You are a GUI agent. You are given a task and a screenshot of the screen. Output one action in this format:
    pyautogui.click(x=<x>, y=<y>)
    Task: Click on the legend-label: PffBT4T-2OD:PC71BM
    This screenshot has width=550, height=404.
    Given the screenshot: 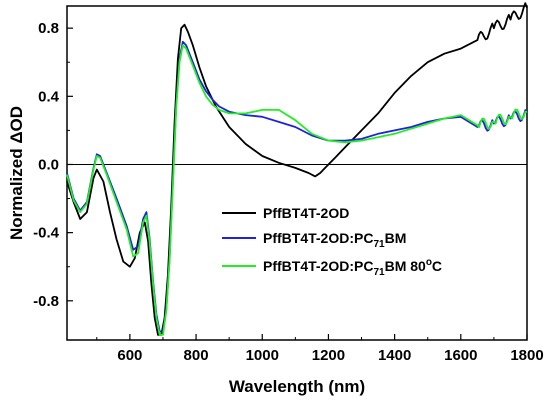 What is the action you would take?
    pyautogui.click(x=334, y=240)
    